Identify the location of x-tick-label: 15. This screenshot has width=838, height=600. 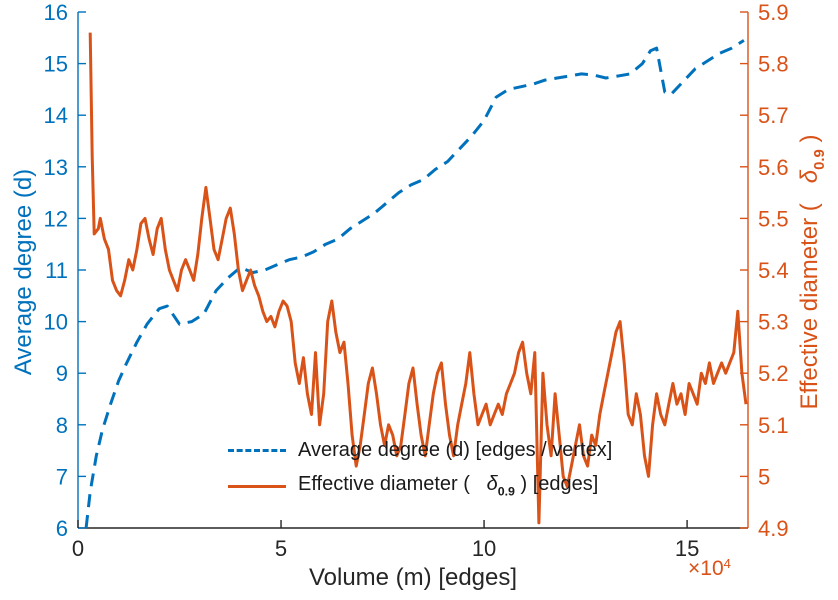
(687, 548).